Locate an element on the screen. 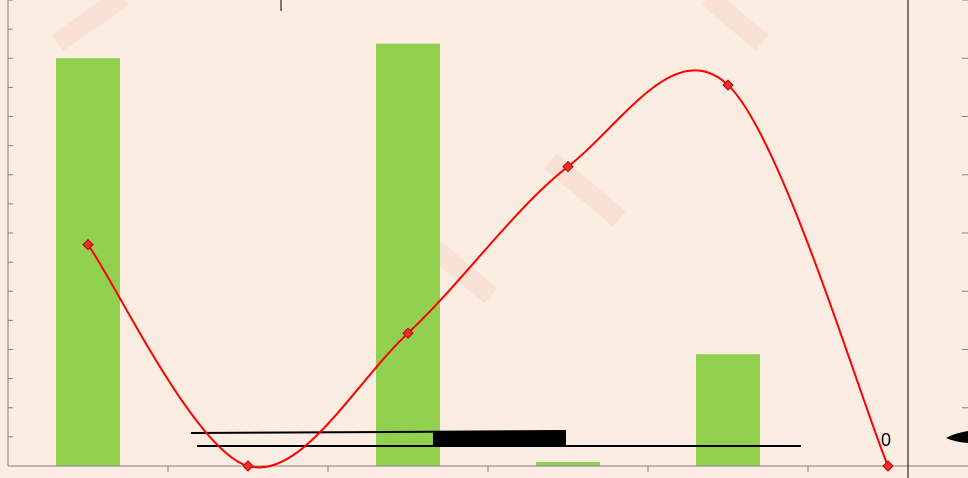  overlay-shapes is located at coordinates (579, 438).